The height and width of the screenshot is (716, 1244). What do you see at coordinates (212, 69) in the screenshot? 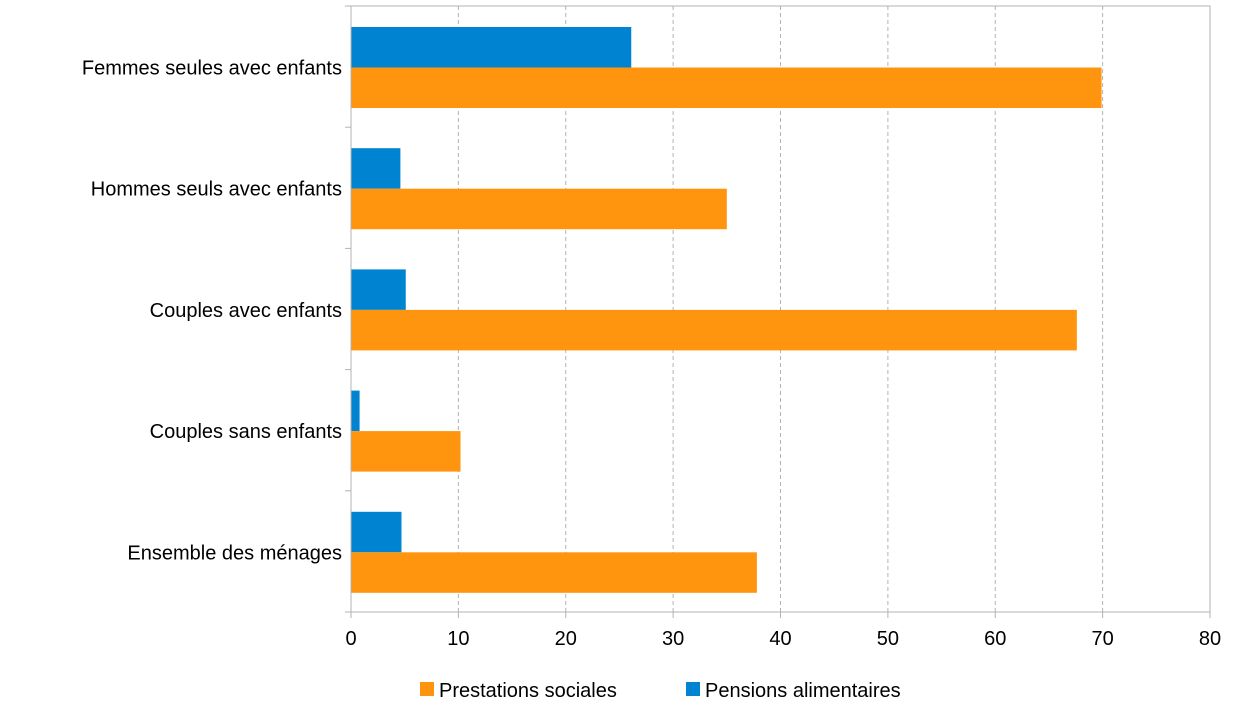
I see `category-label: Femmes seules avec enfants` at bounding box center [212, 69].